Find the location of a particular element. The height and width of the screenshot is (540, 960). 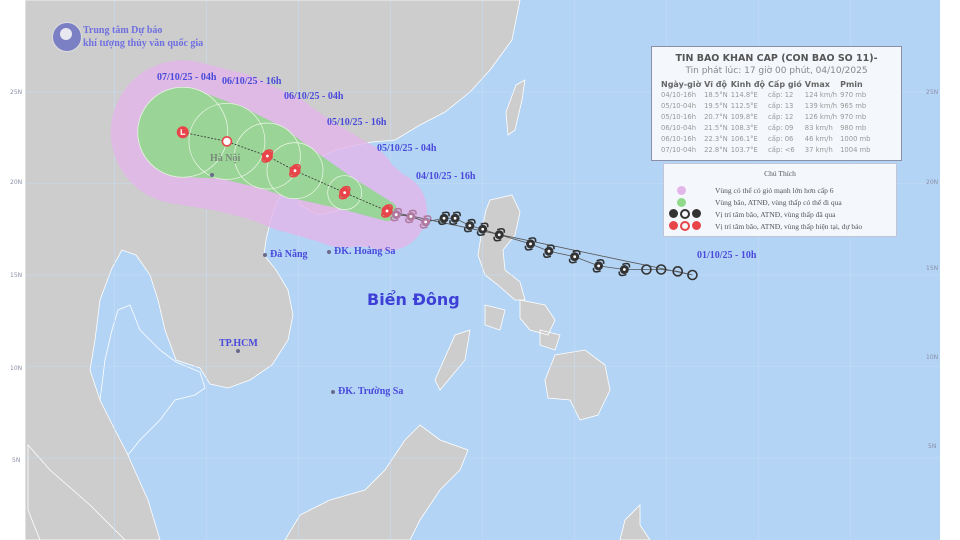

green-dot-icon is located at coordinates (681, 202).